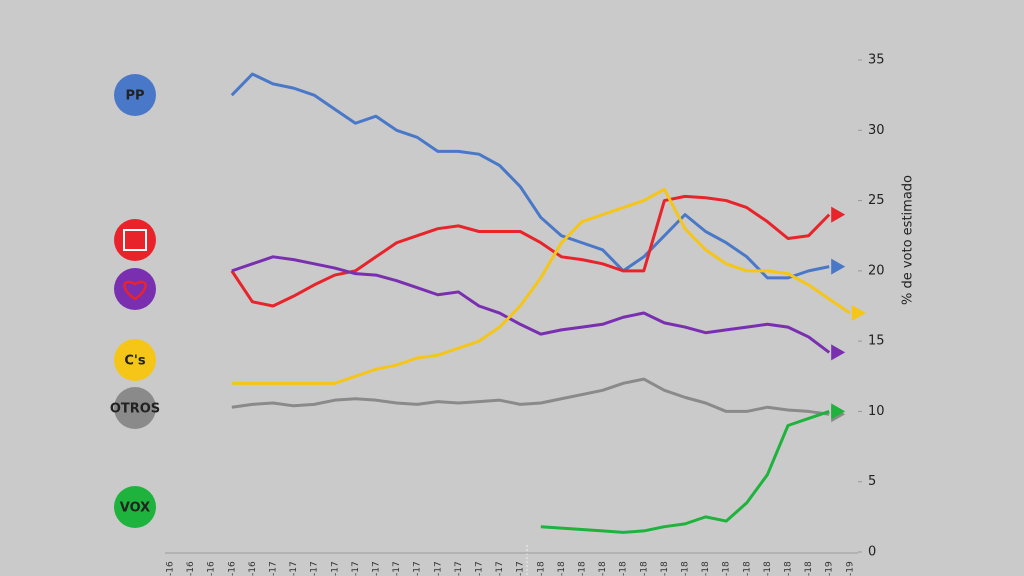  I want to click on y-tick-label: 0, so click(872, 552).